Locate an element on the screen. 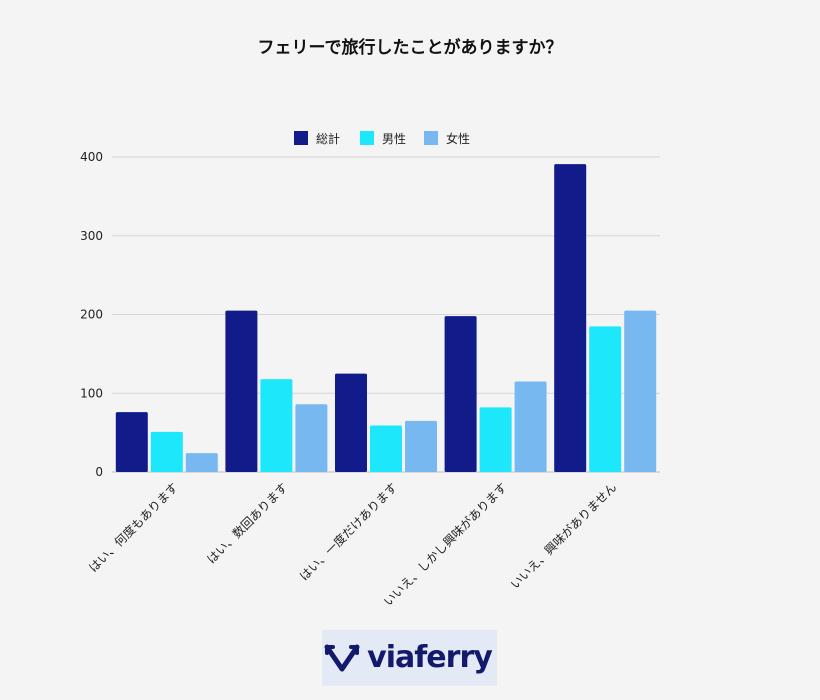 This screenshot has width=820, height=700. viaferry-logo: viaferry is located at coordinates (409, 658).